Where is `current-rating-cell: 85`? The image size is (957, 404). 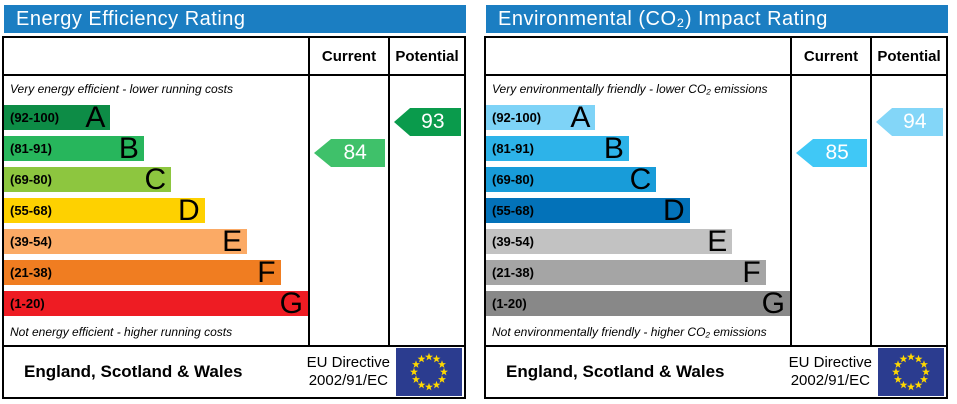
current-rating-cell: 85 is located at coordinates (830, 210).